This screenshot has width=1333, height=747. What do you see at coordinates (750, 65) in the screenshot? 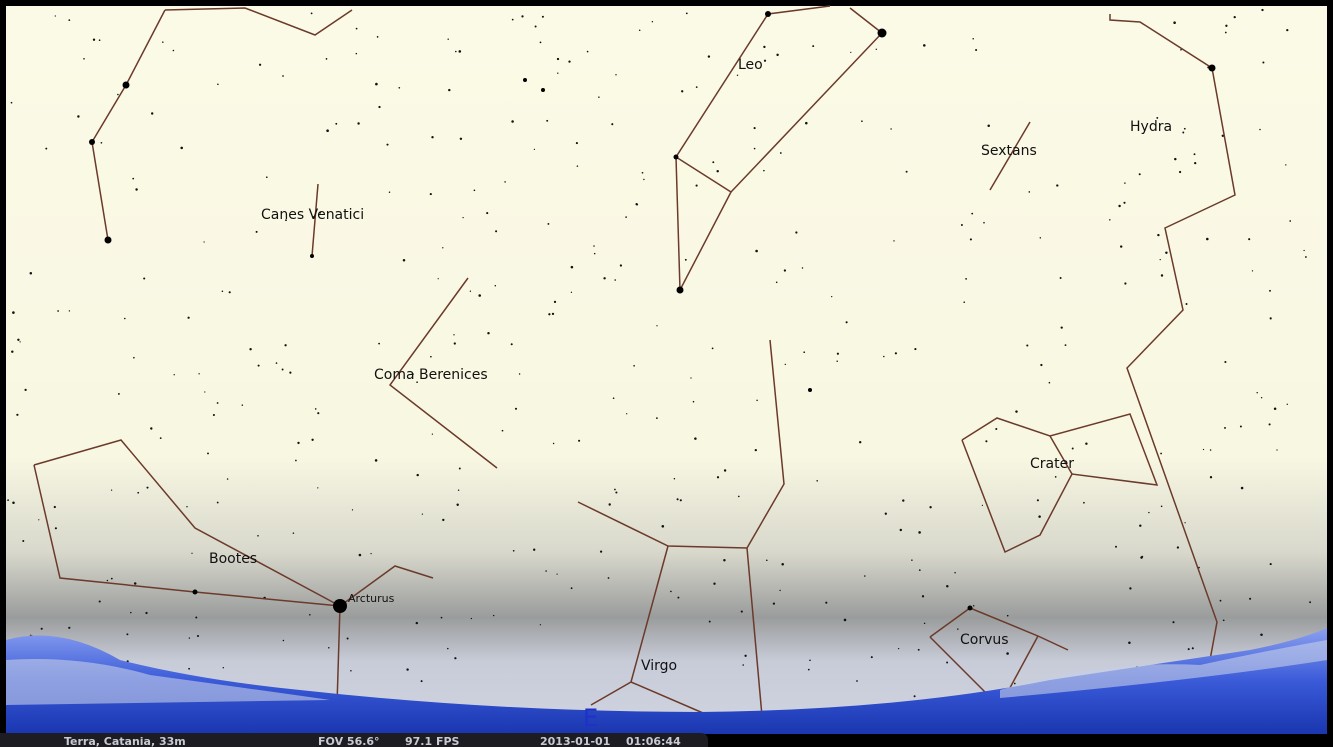
I see `constellation-label: Leo` at bounding box center [750, 65].